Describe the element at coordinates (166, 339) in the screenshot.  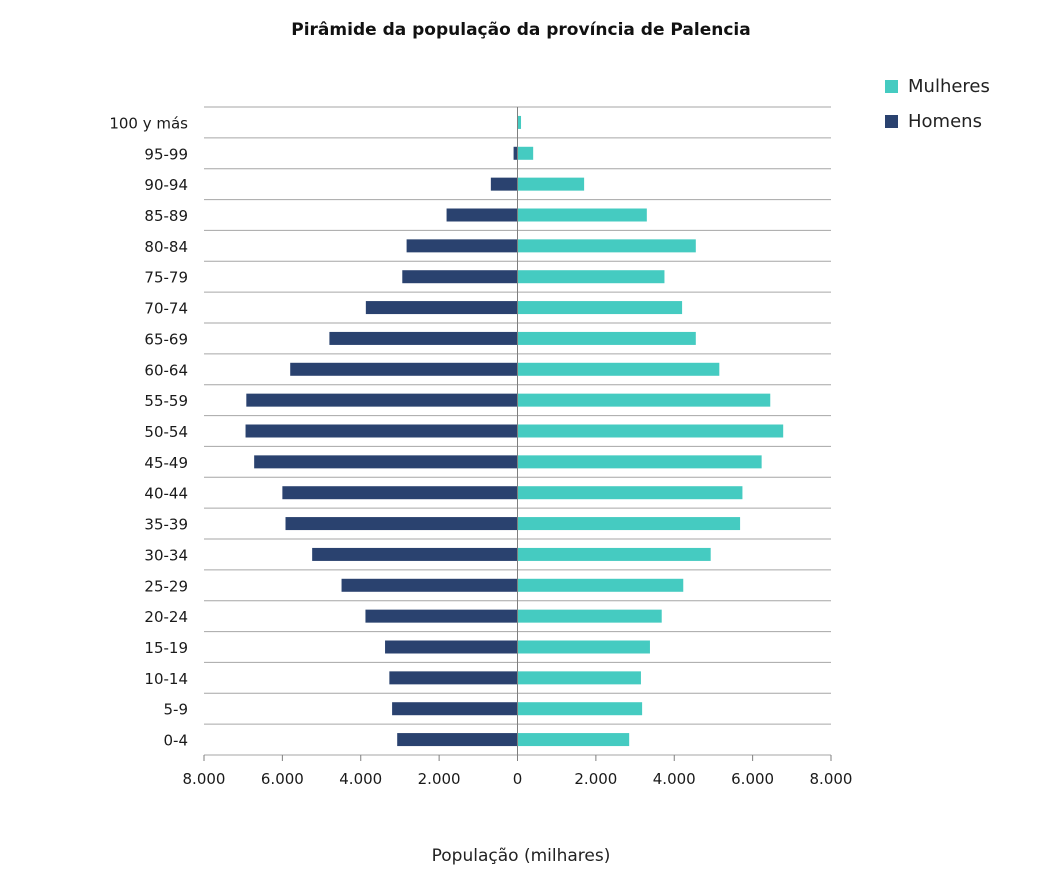
I see `y-tick-label: 65-69` at that location.